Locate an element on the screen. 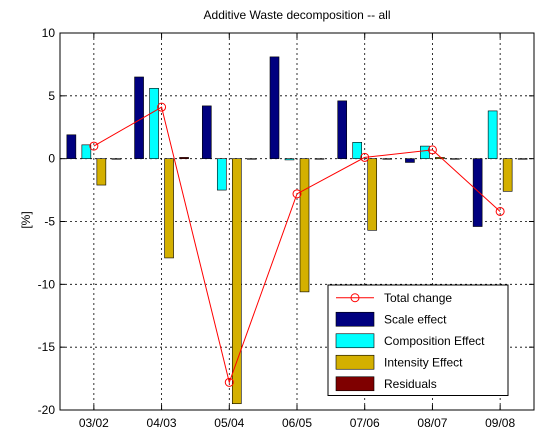 The height and width of the screenshot is (433, 538). x-tick-label: 06/05 is located at coordinates (297, 423).